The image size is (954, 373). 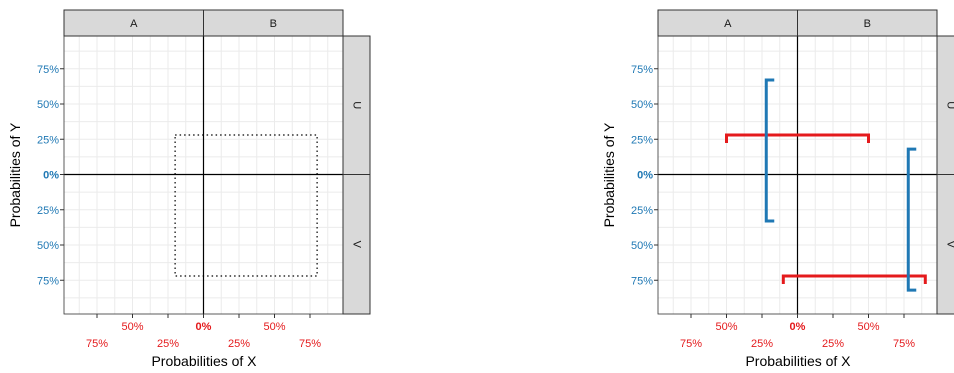 I want to click on strip-row-v, so click(x=356, y=244).